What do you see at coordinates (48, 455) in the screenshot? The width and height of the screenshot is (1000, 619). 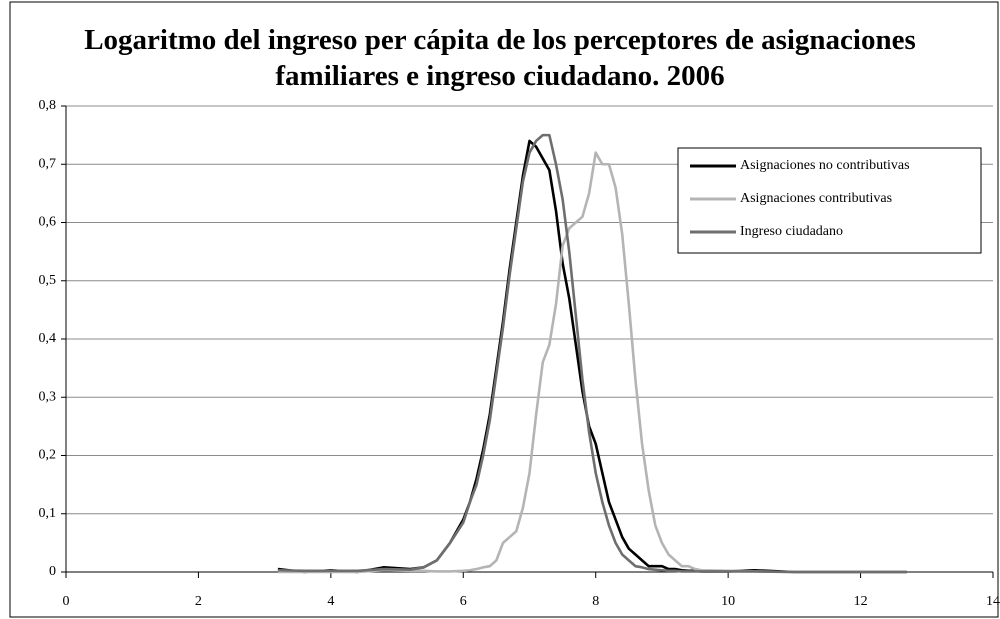 I see `y-tick-label: 0,2` at bounding box center [48, 455].